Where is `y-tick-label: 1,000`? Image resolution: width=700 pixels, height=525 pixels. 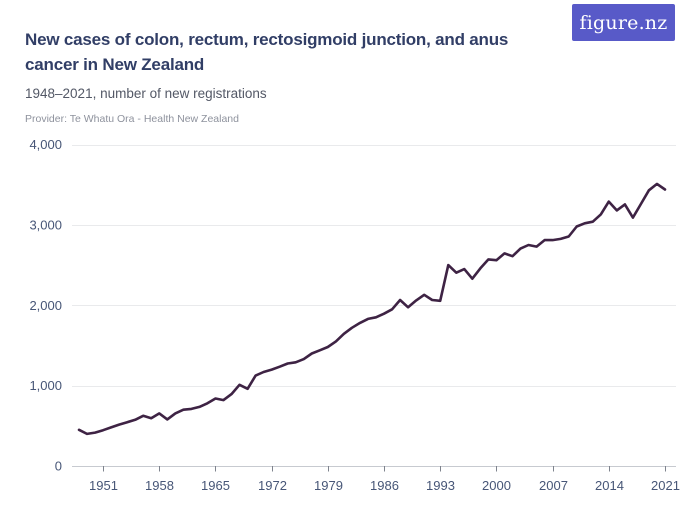
y-tick-label: 1,000 is located at coordinates (45, 385).